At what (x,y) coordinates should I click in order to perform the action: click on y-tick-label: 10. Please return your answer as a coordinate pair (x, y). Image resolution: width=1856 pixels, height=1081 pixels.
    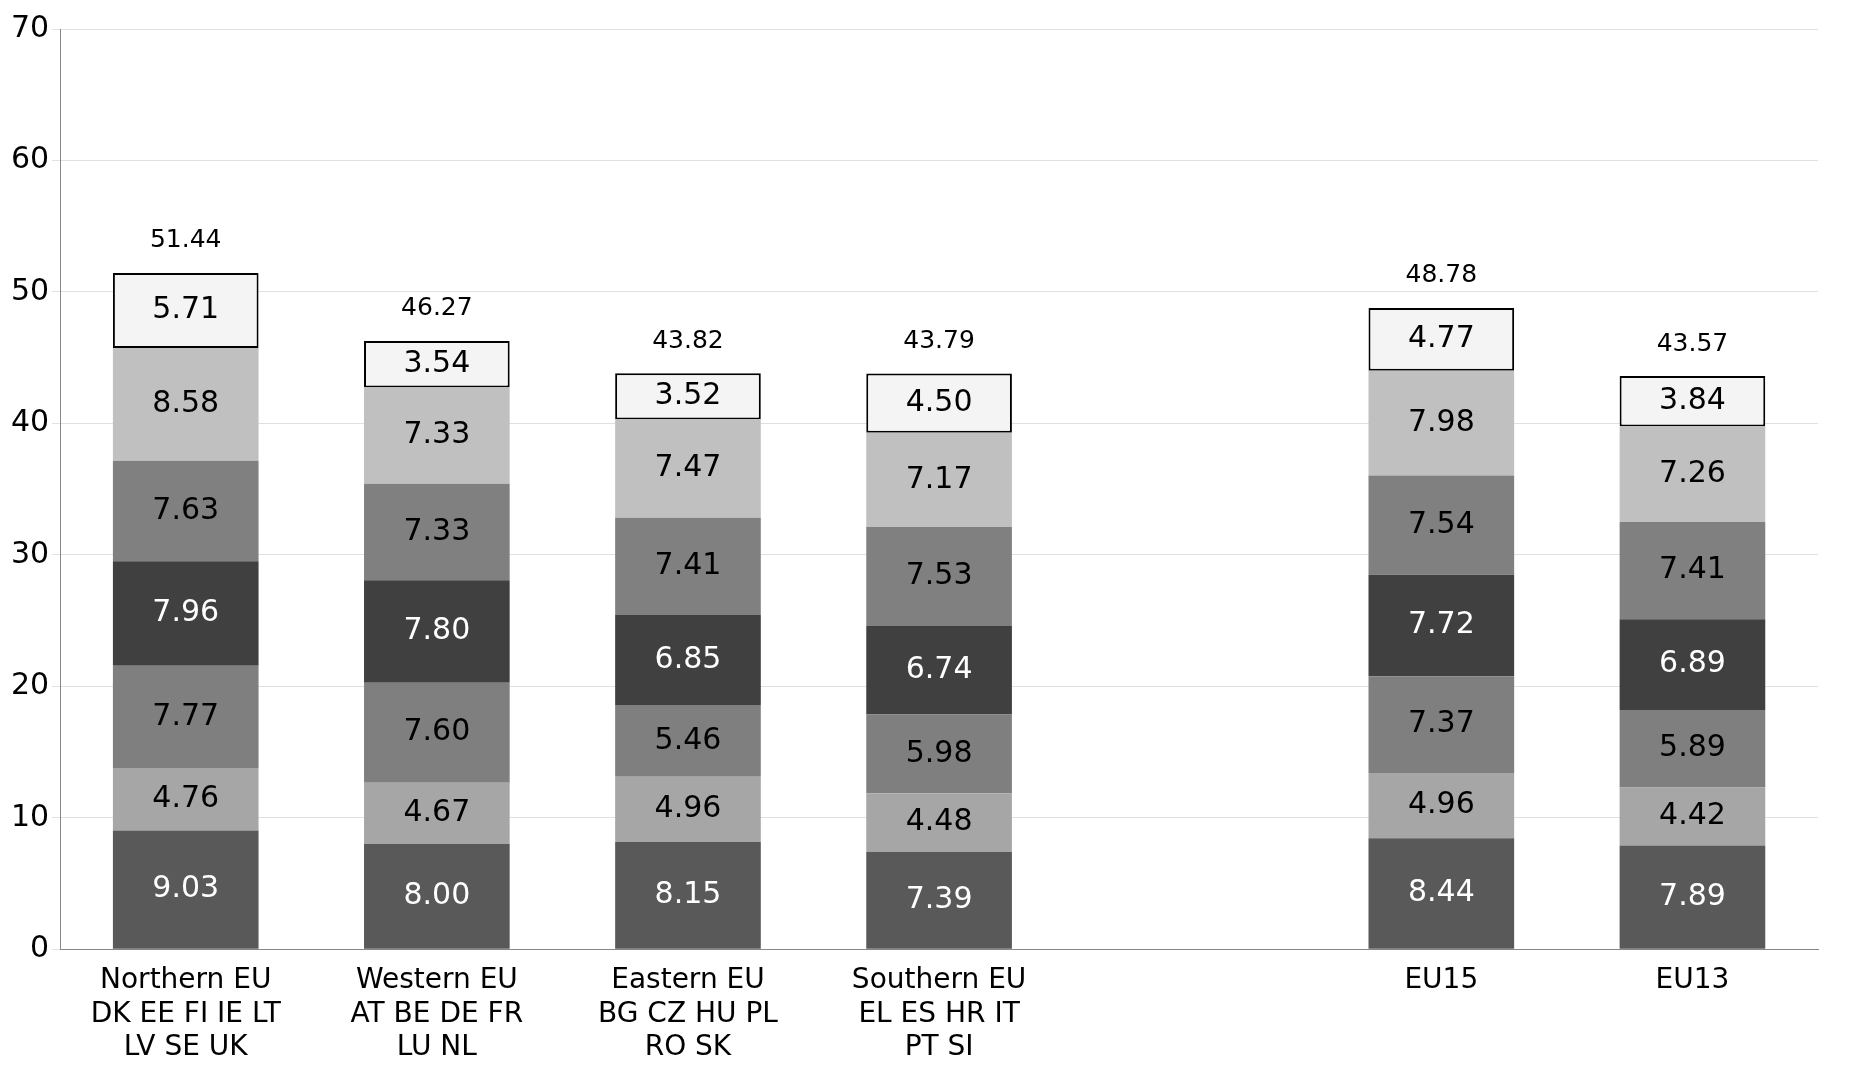
    Looking at the image, I should click on (30, 815).